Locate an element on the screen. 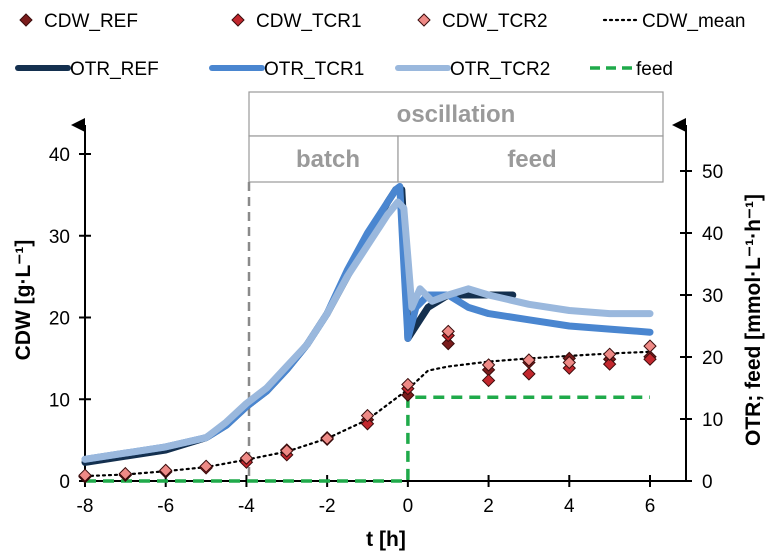 This screenshot has width=766, height=552. phase-oscillation-label: oscillation is located at coordinates (456, 114).